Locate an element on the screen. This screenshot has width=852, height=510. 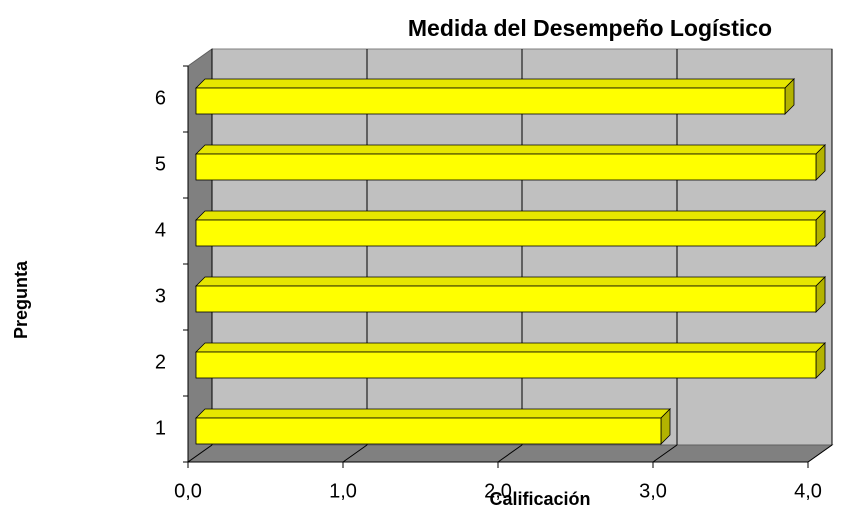
chart-title: Medida del Desempeño Logístico is located at coordinates (590, 28).